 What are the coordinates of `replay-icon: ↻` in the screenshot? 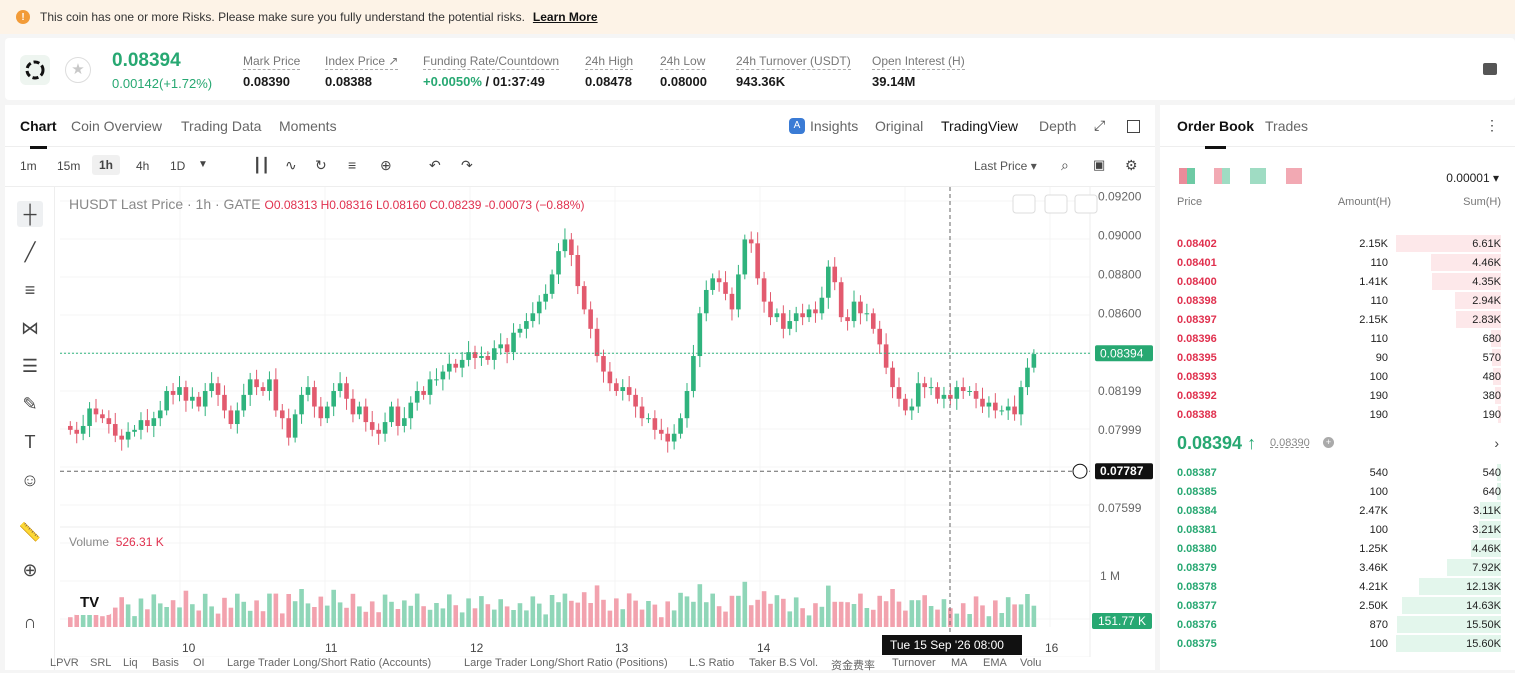 It's located at (321, 165).